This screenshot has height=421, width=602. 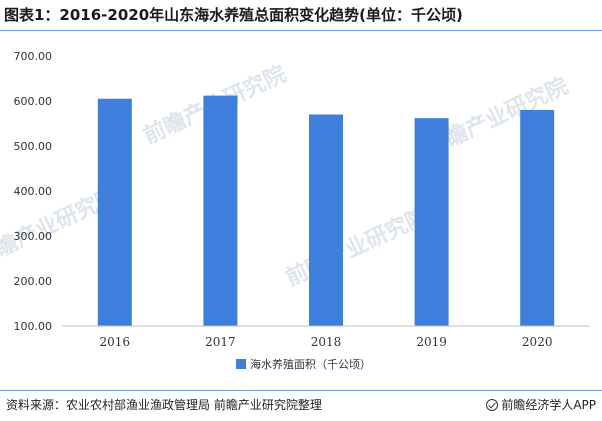 I want to click on y-tick-label: 500.00, so click(x=33, y=146).